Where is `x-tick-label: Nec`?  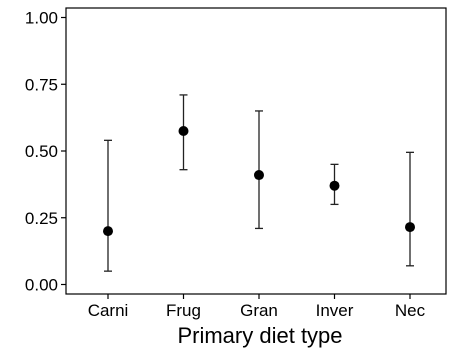 x-tick-label: Nec is located at coordinates (410, 310).